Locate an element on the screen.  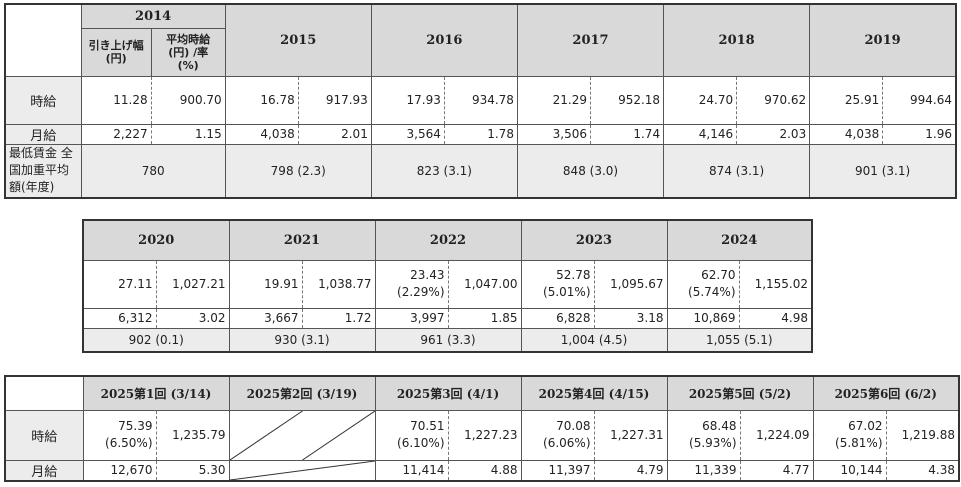
raise-value: 21.29 is located at coordinates (554, 100).